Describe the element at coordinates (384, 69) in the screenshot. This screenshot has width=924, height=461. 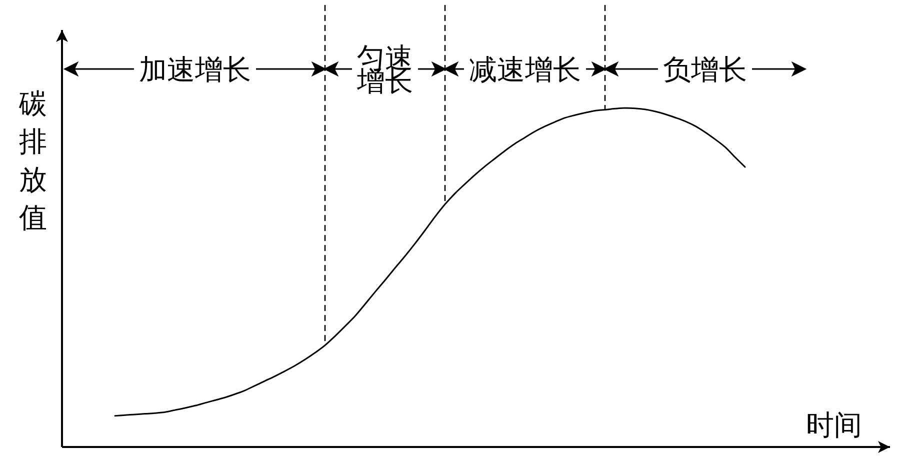
I see `text: 匀速增长` at that location.